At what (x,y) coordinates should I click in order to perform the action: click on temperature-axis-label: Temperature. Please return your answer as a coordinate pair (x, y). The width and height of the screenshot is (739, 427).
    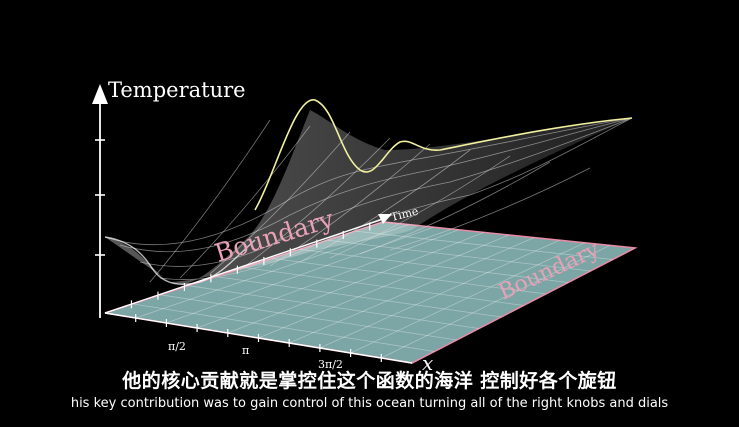
    Looking at the image, I should click on (177, 90).